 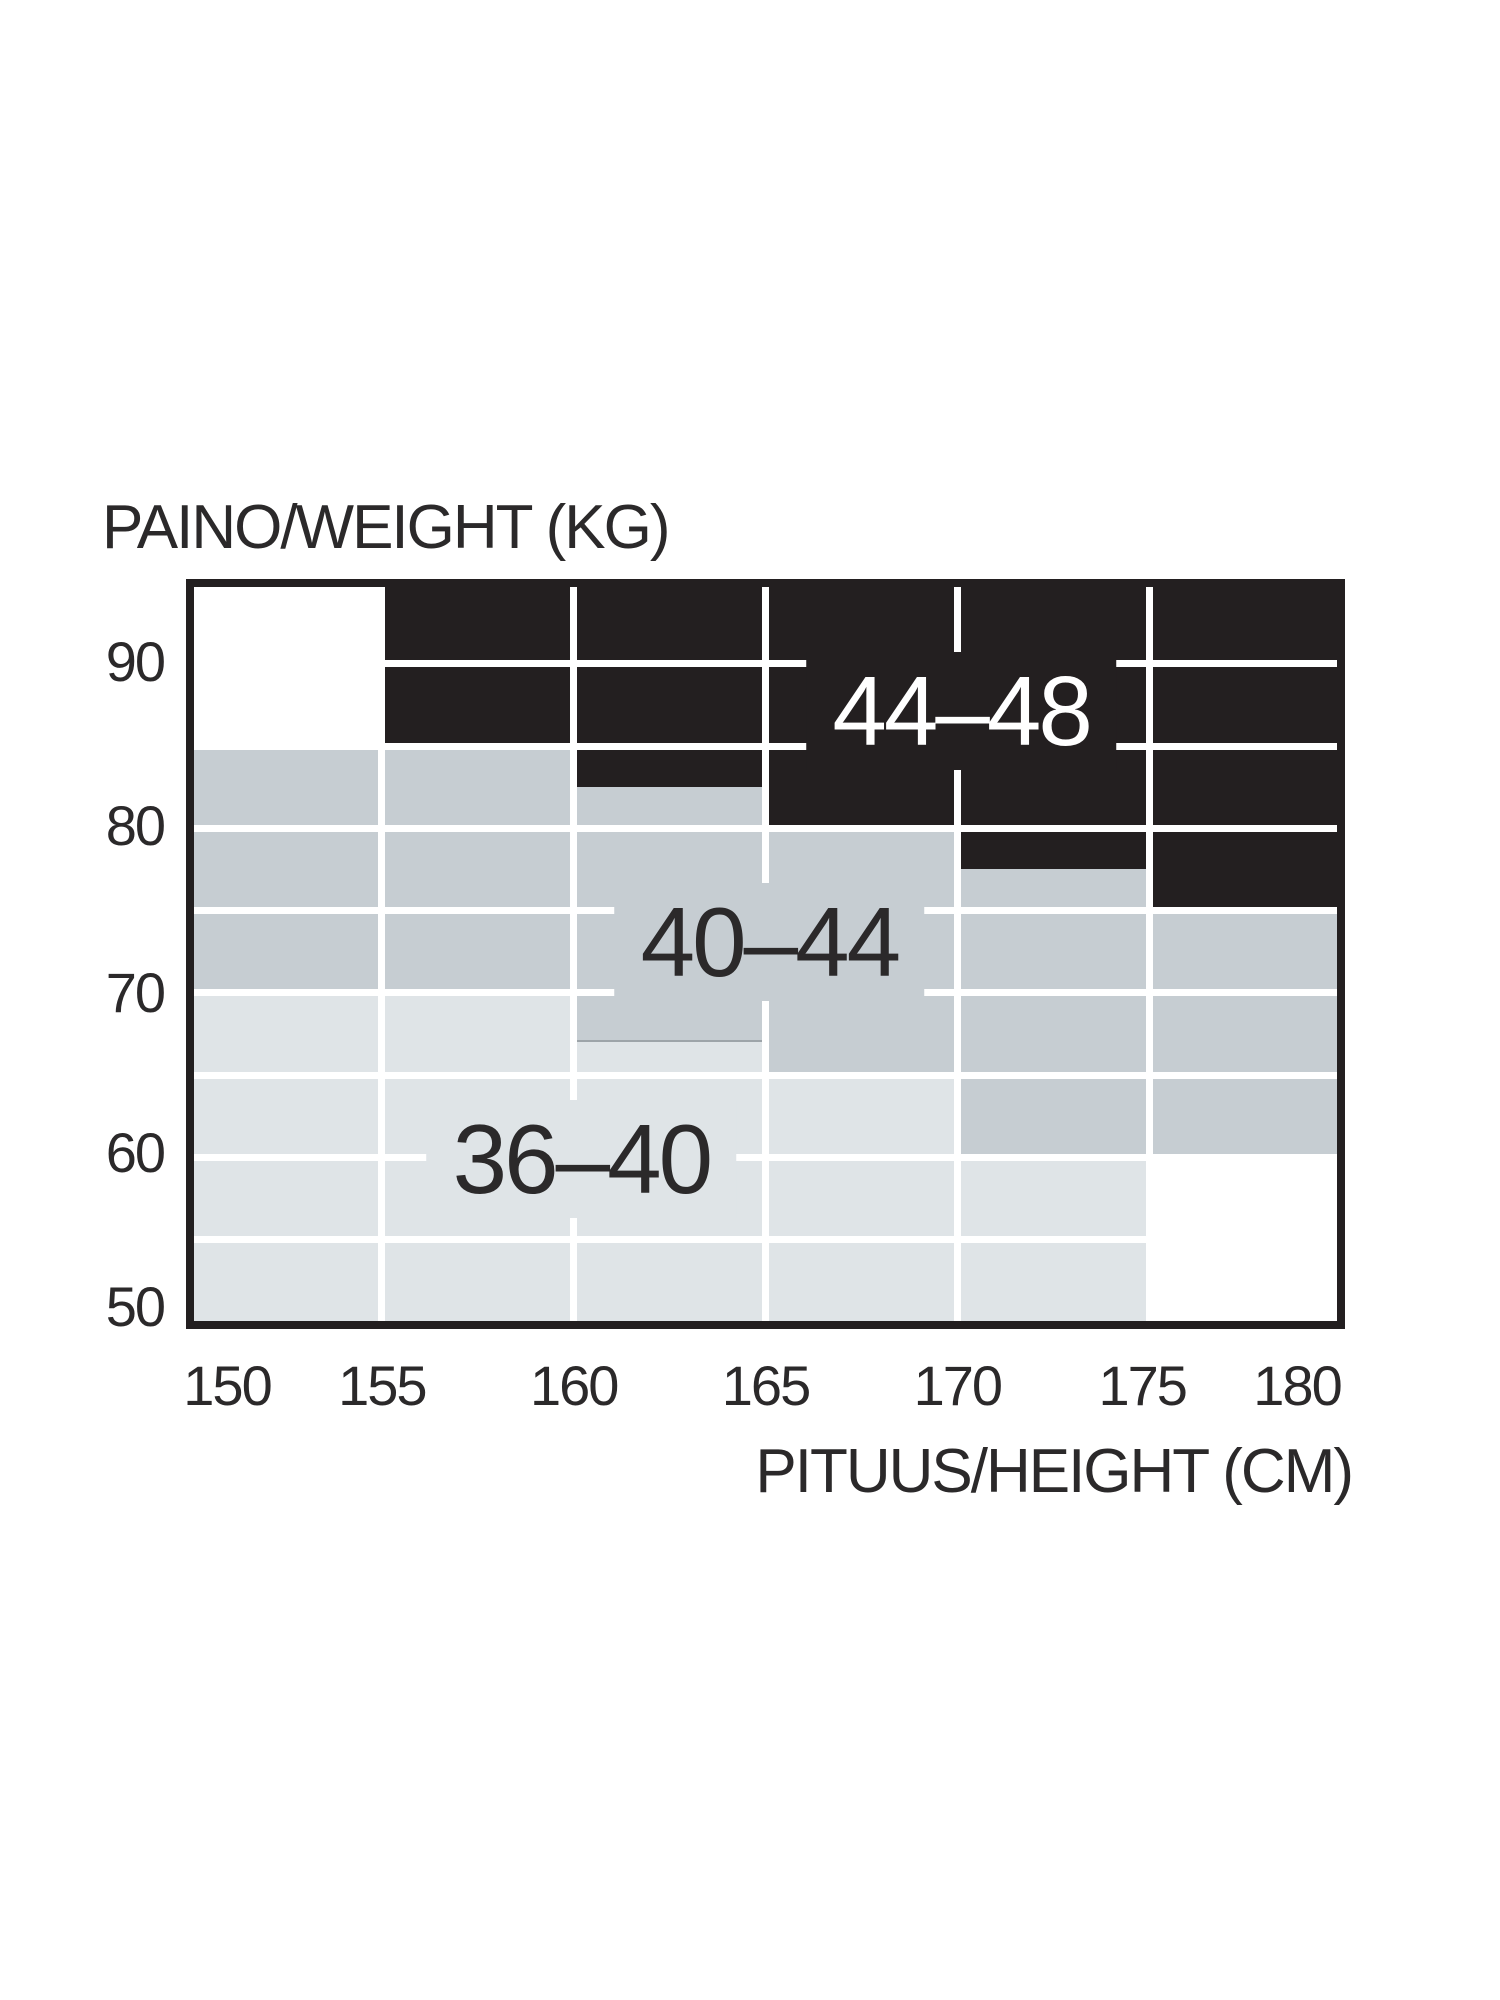 What do you see at coordinates (1142, 1385) in the screenshot?
I see `x-tick-175: 175` at bounding box center [1142, 1385].